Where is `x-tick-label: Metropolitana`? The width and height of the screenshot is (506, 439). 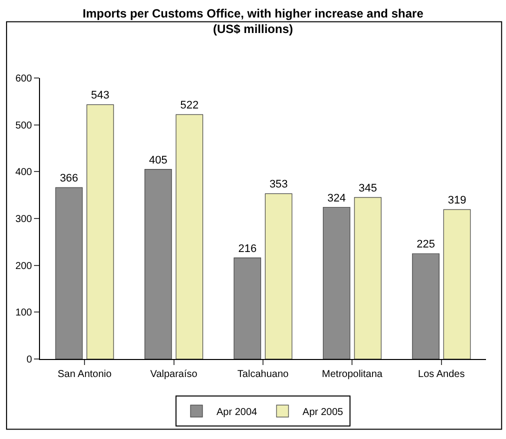 x-tick-label: Metropolitana is located at coordinates (352, 374).